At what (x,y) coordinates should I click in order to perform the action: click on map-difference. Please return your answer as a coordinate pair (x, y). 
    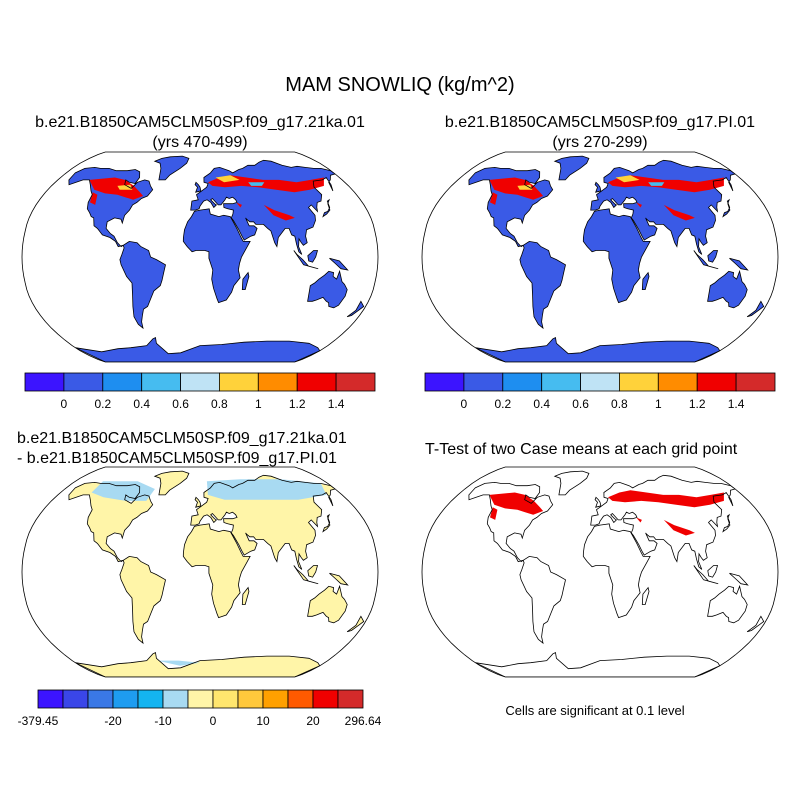
    Looking at the image, I should click on (200, 572).